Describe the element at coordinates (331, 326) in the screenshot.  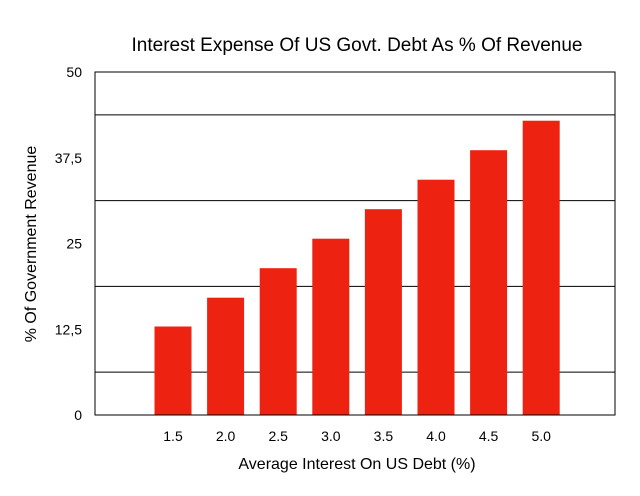
I see `bar-3.0` at that location.